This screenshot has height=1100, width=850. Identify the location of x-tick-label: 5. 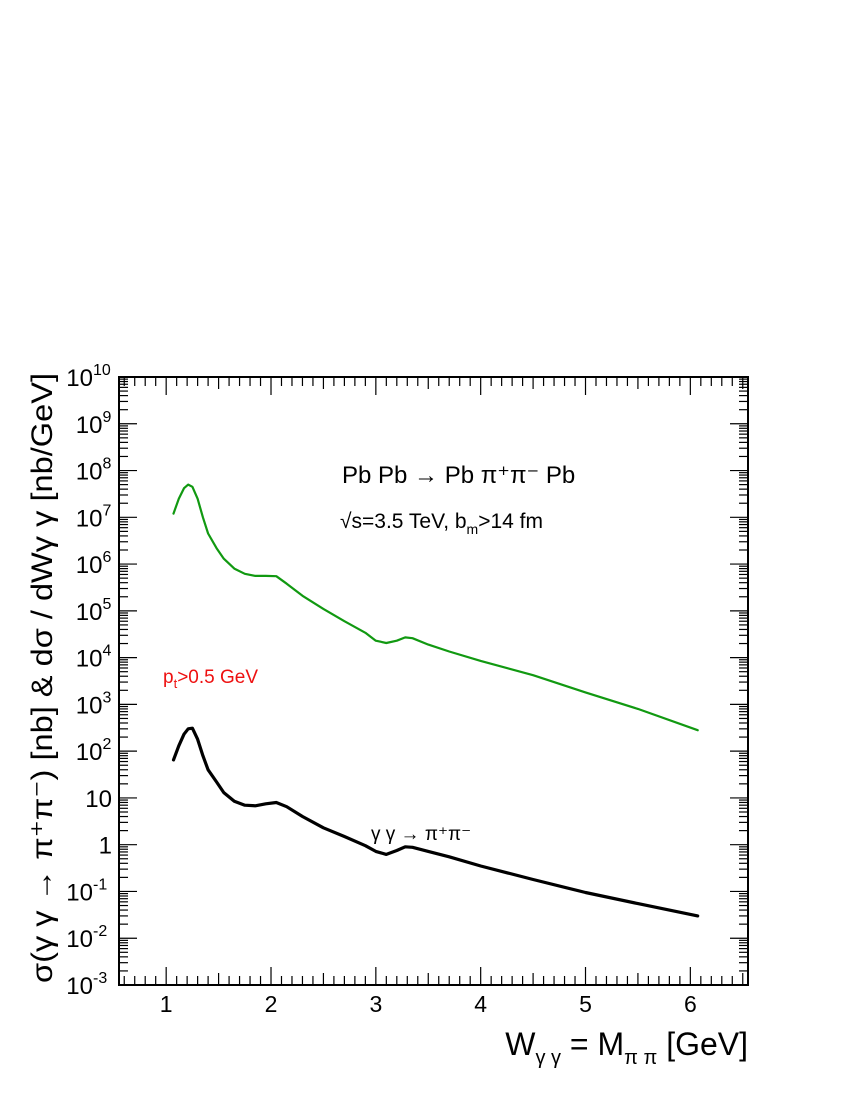
(585, 1004).